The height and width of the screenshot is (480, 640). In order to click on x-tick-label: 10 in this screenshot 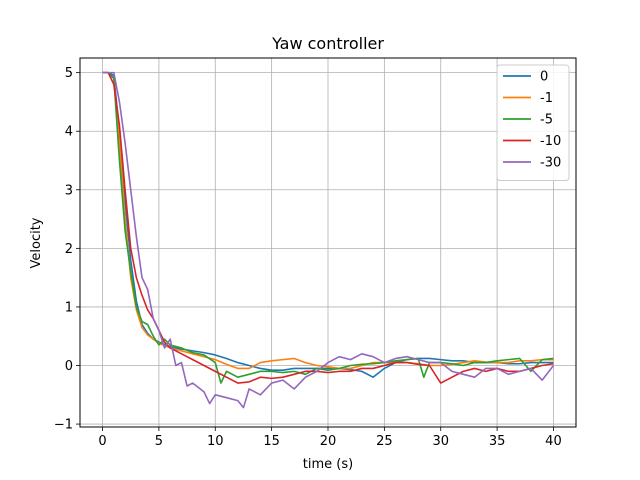, I will do `click(215, 441)`.